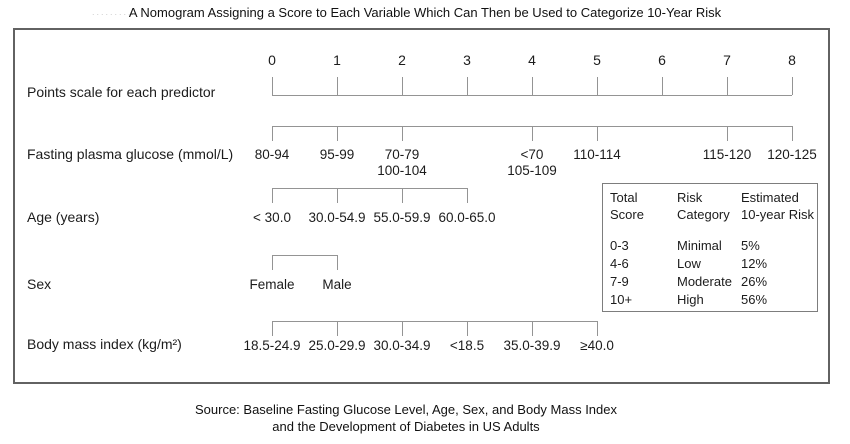  What do you see at coordinates (750, 245) in the screenshot?
I see `risk-table-cell: 5%` at bounding box center [750, 245].